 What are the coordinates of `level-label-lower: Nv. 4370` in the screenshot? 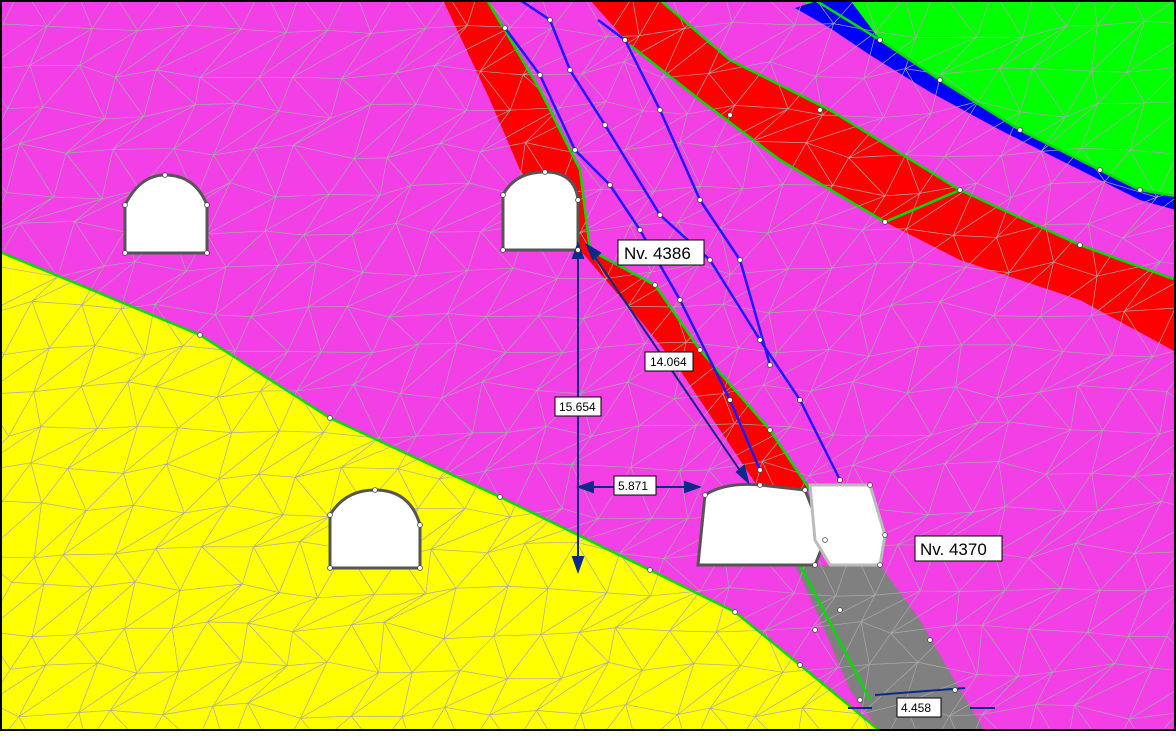 It's located at (953, 549).